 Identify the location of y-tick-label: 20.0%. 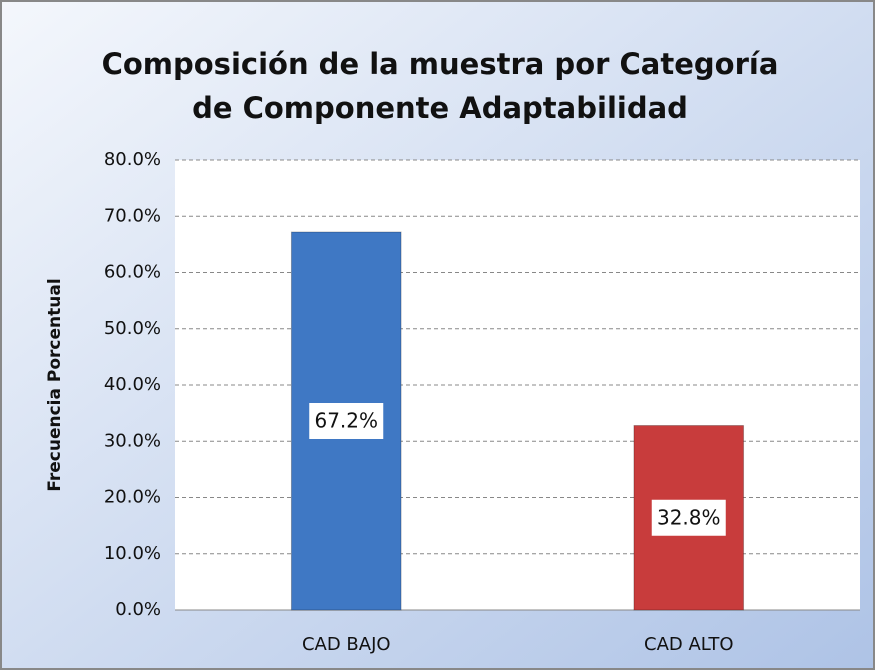
(132, 497).